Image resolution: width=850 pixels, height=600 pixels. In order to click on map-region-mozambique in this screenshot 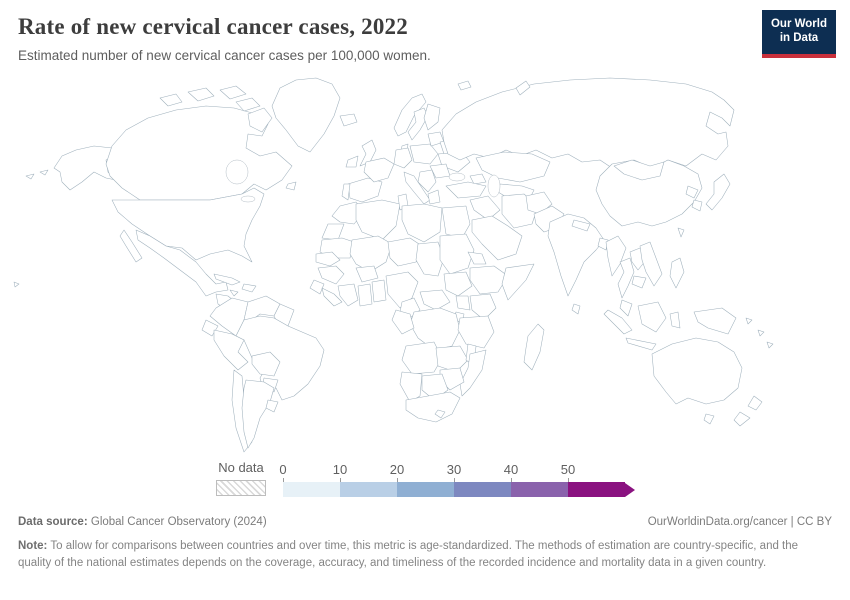, I will do `click(473, 373)`.